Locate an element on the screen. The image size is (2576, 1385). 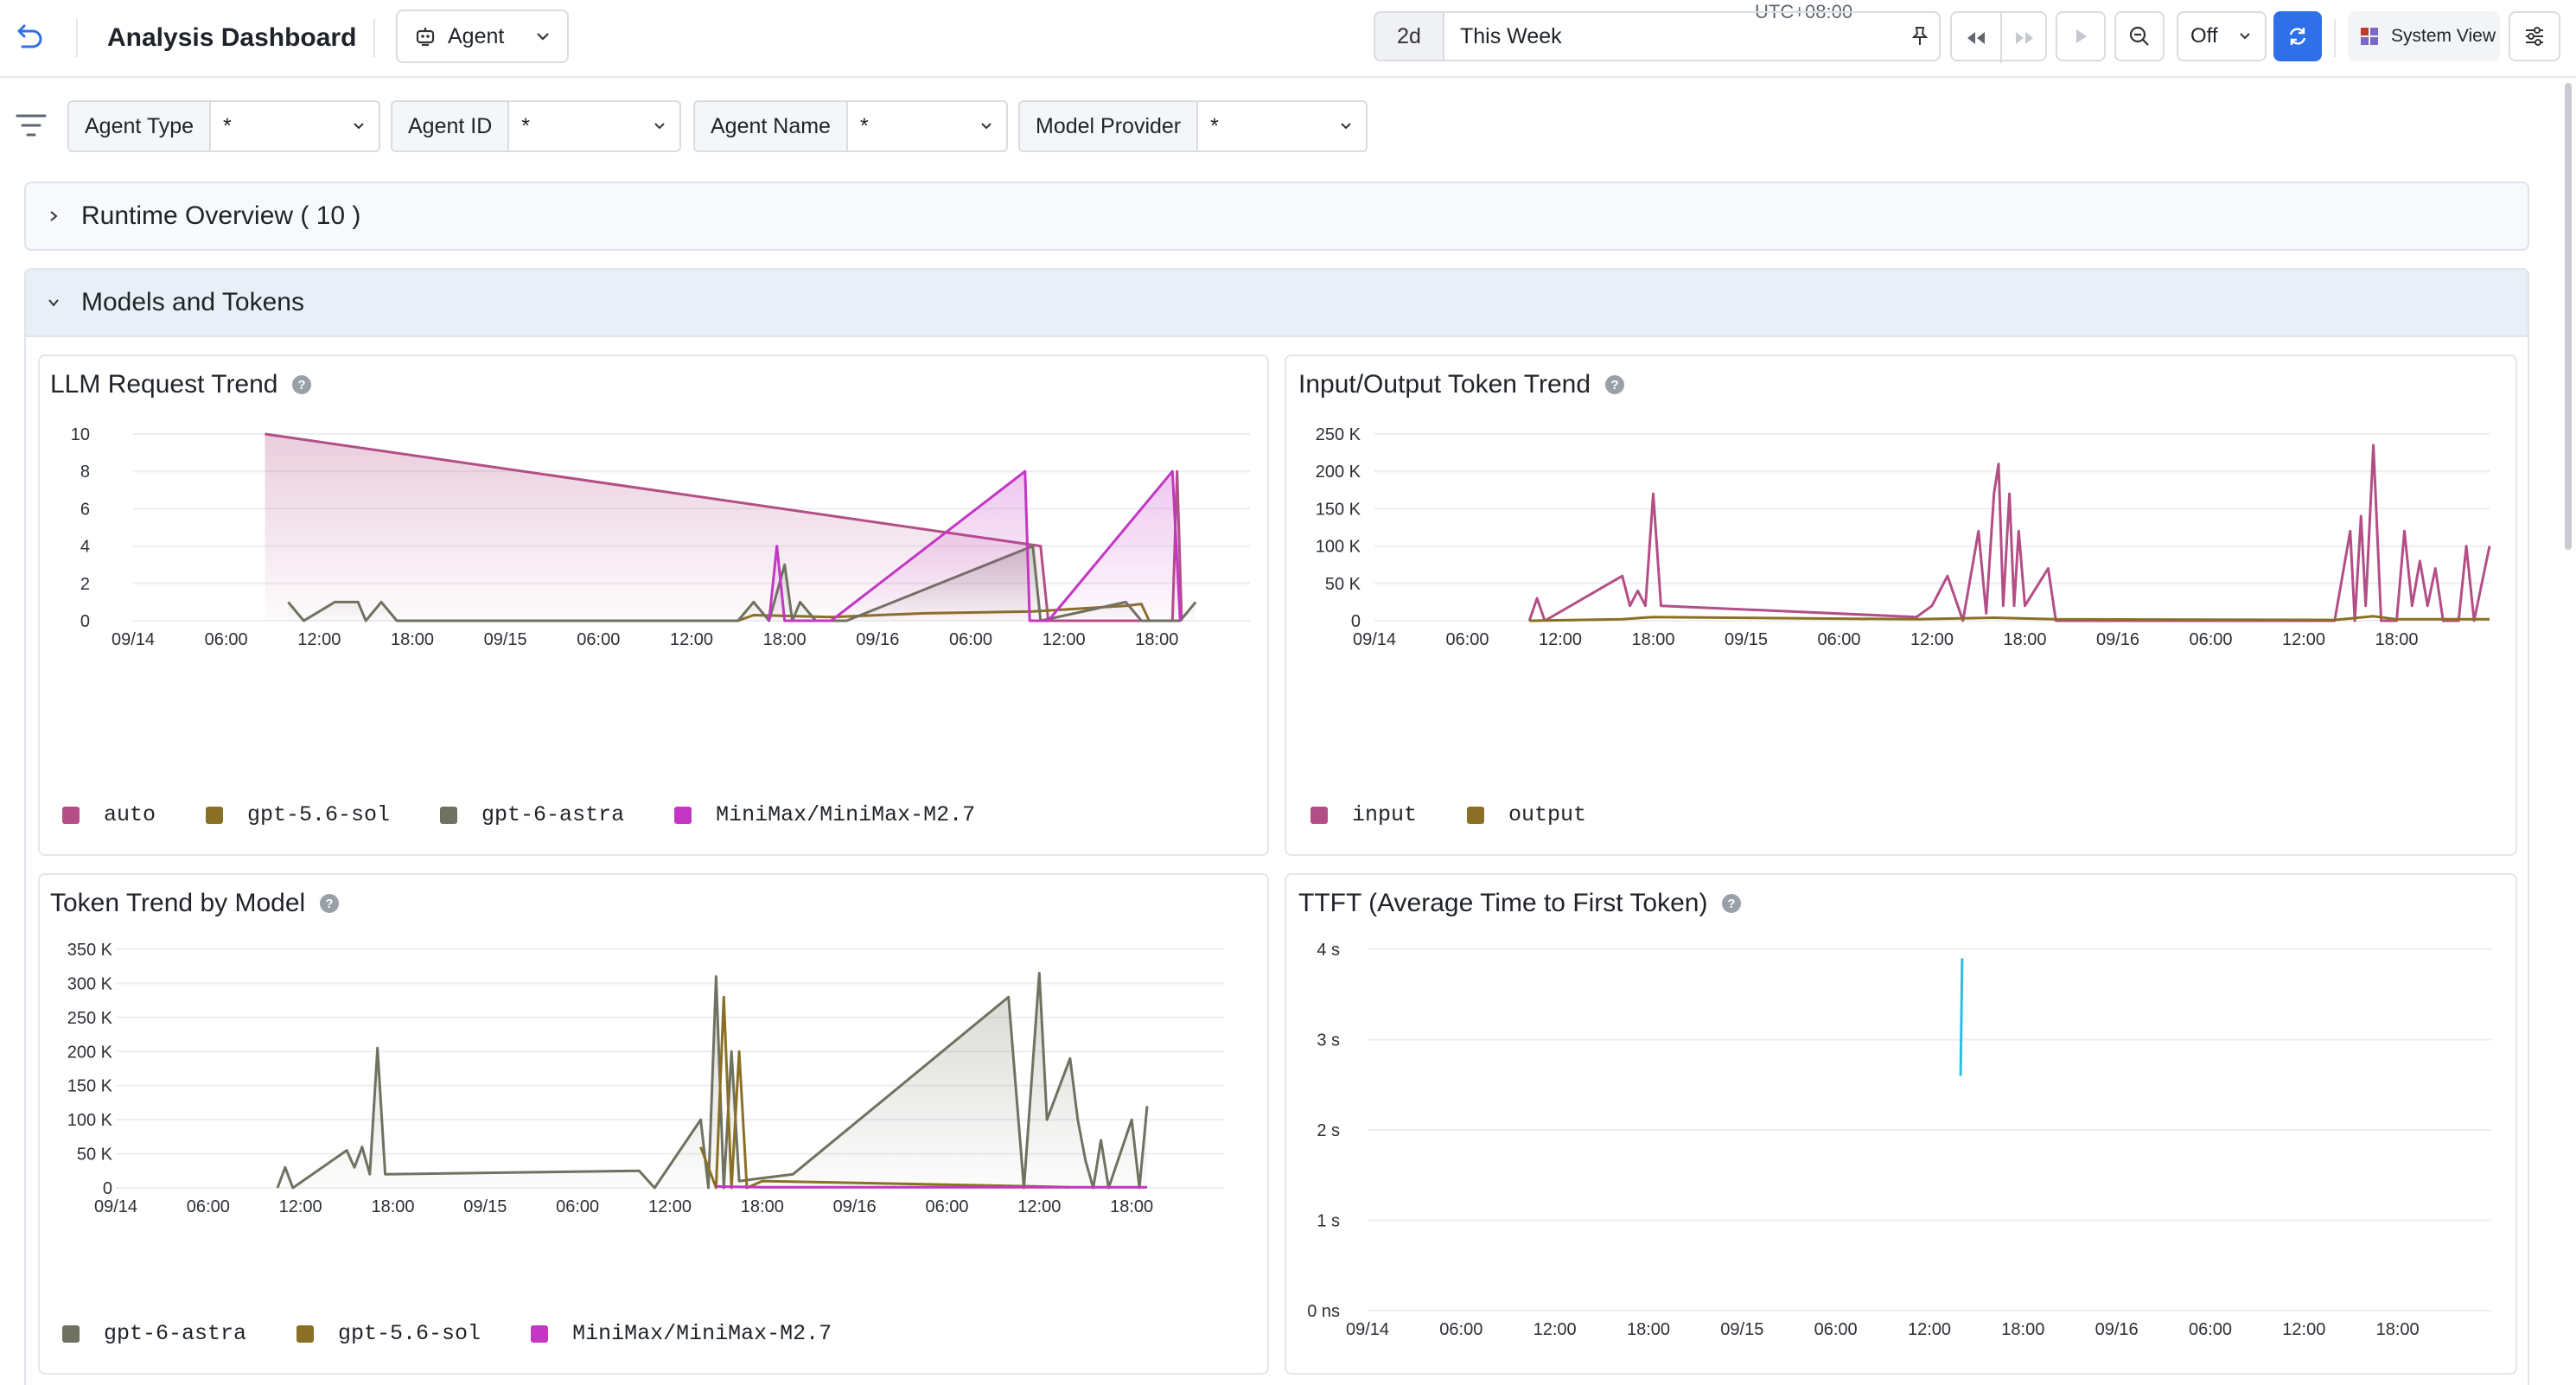
filter-value: * is located at coordinates (526, 125).